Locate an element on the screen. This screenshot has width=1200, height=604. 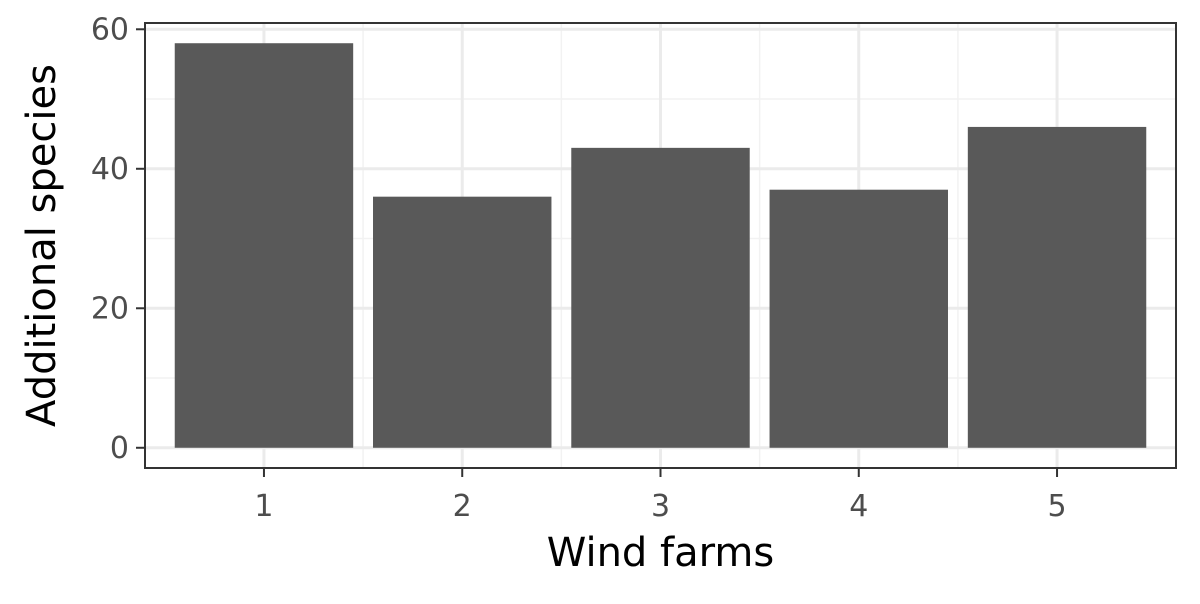
x-tick-label: 2 is located at coordinates (462, 506).